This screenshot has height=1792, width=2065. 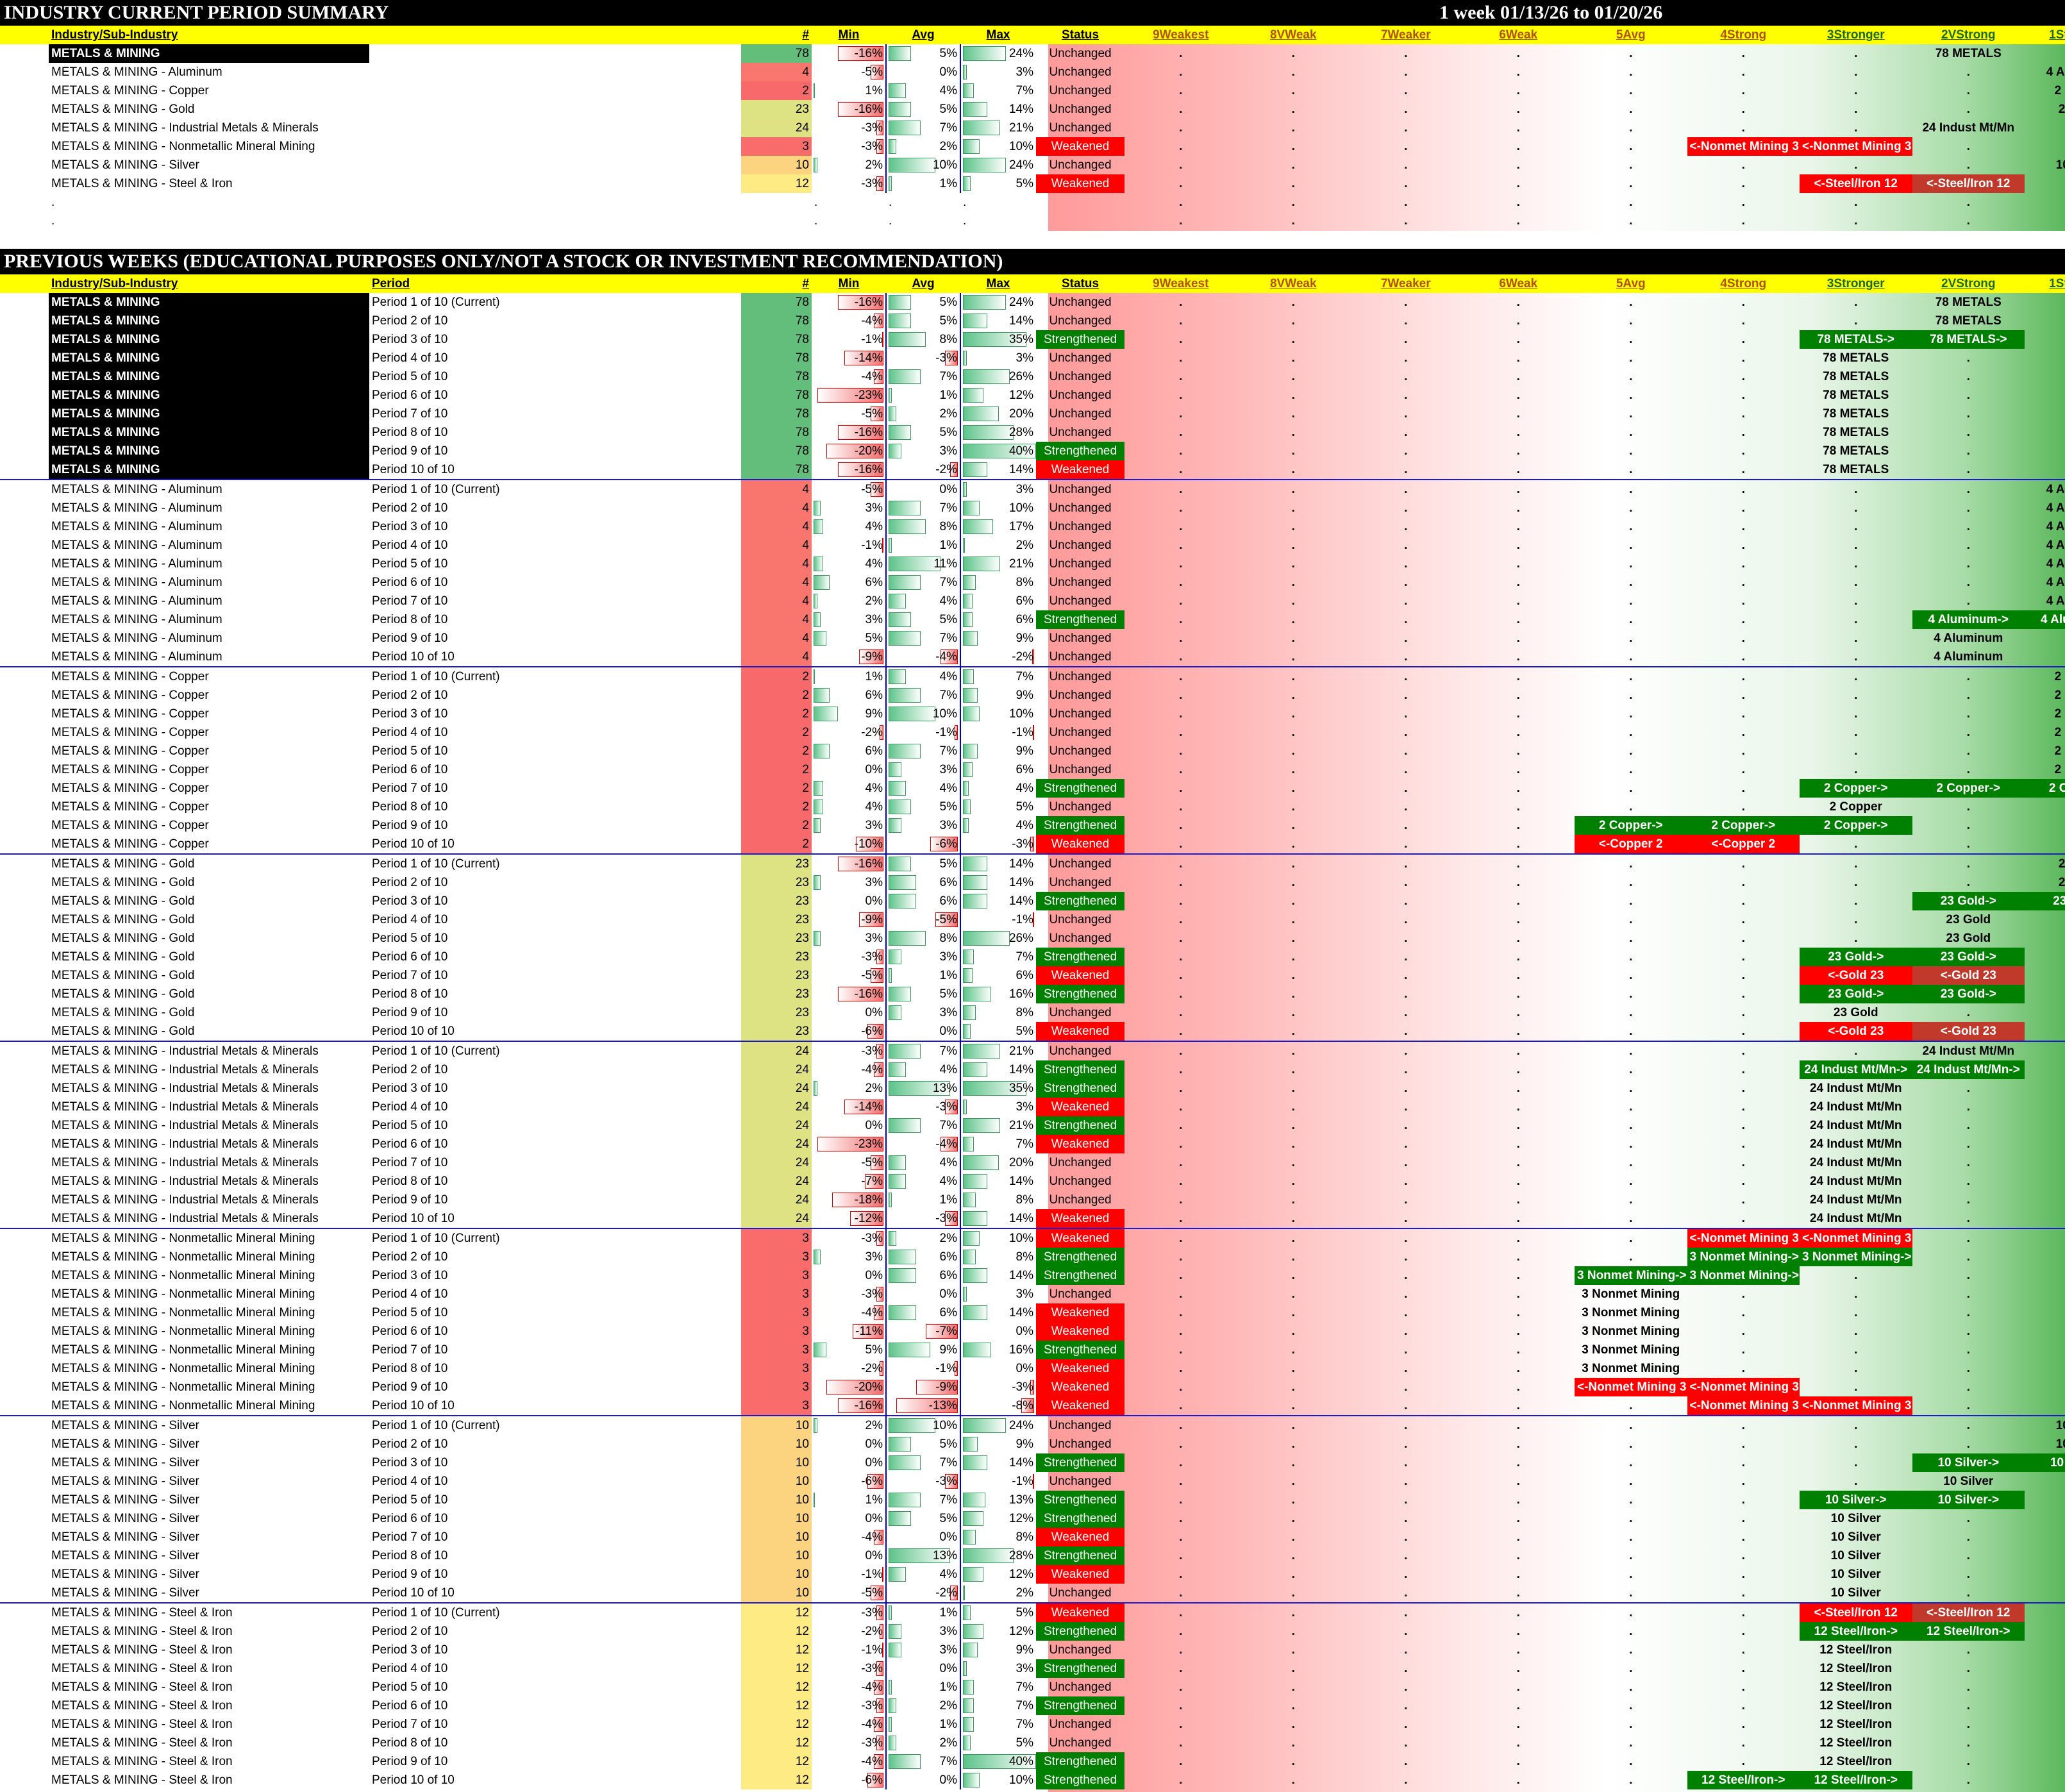 I want to click on zone-header-8vweak: 8VWeak, so click(x=1293, y=283).